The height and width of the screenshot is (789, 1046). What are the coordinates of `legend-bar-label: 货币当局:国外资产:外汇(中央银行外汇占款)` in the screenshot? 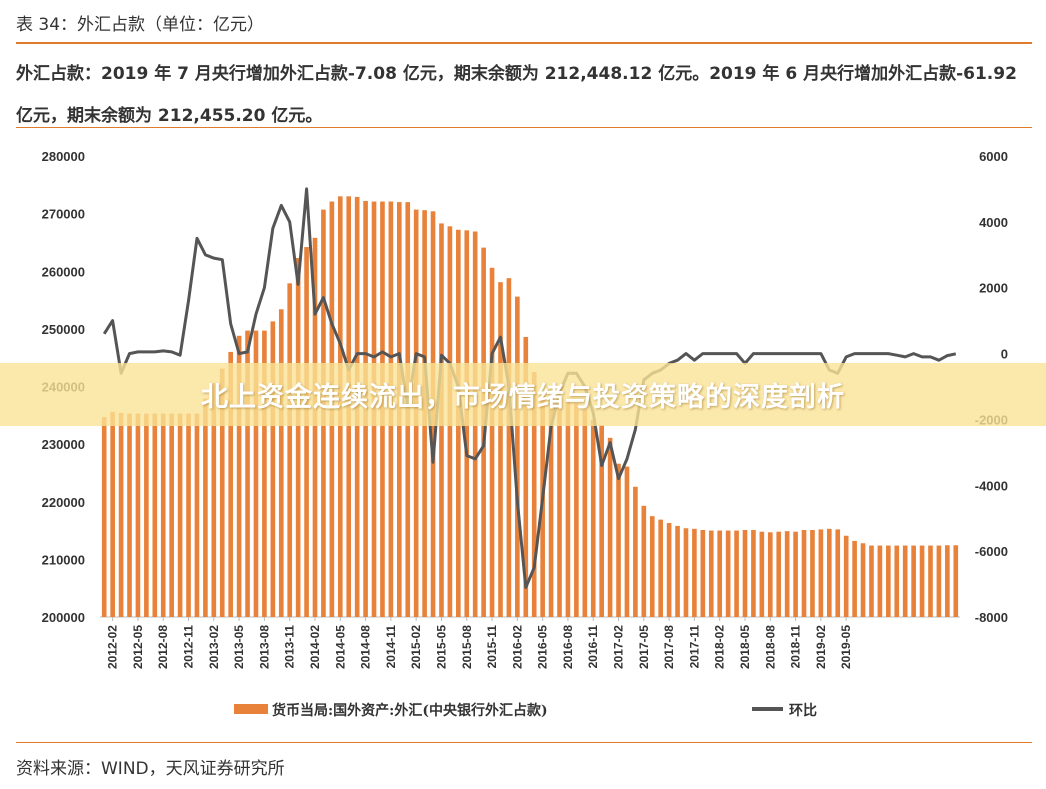 It's located at (409, 710).